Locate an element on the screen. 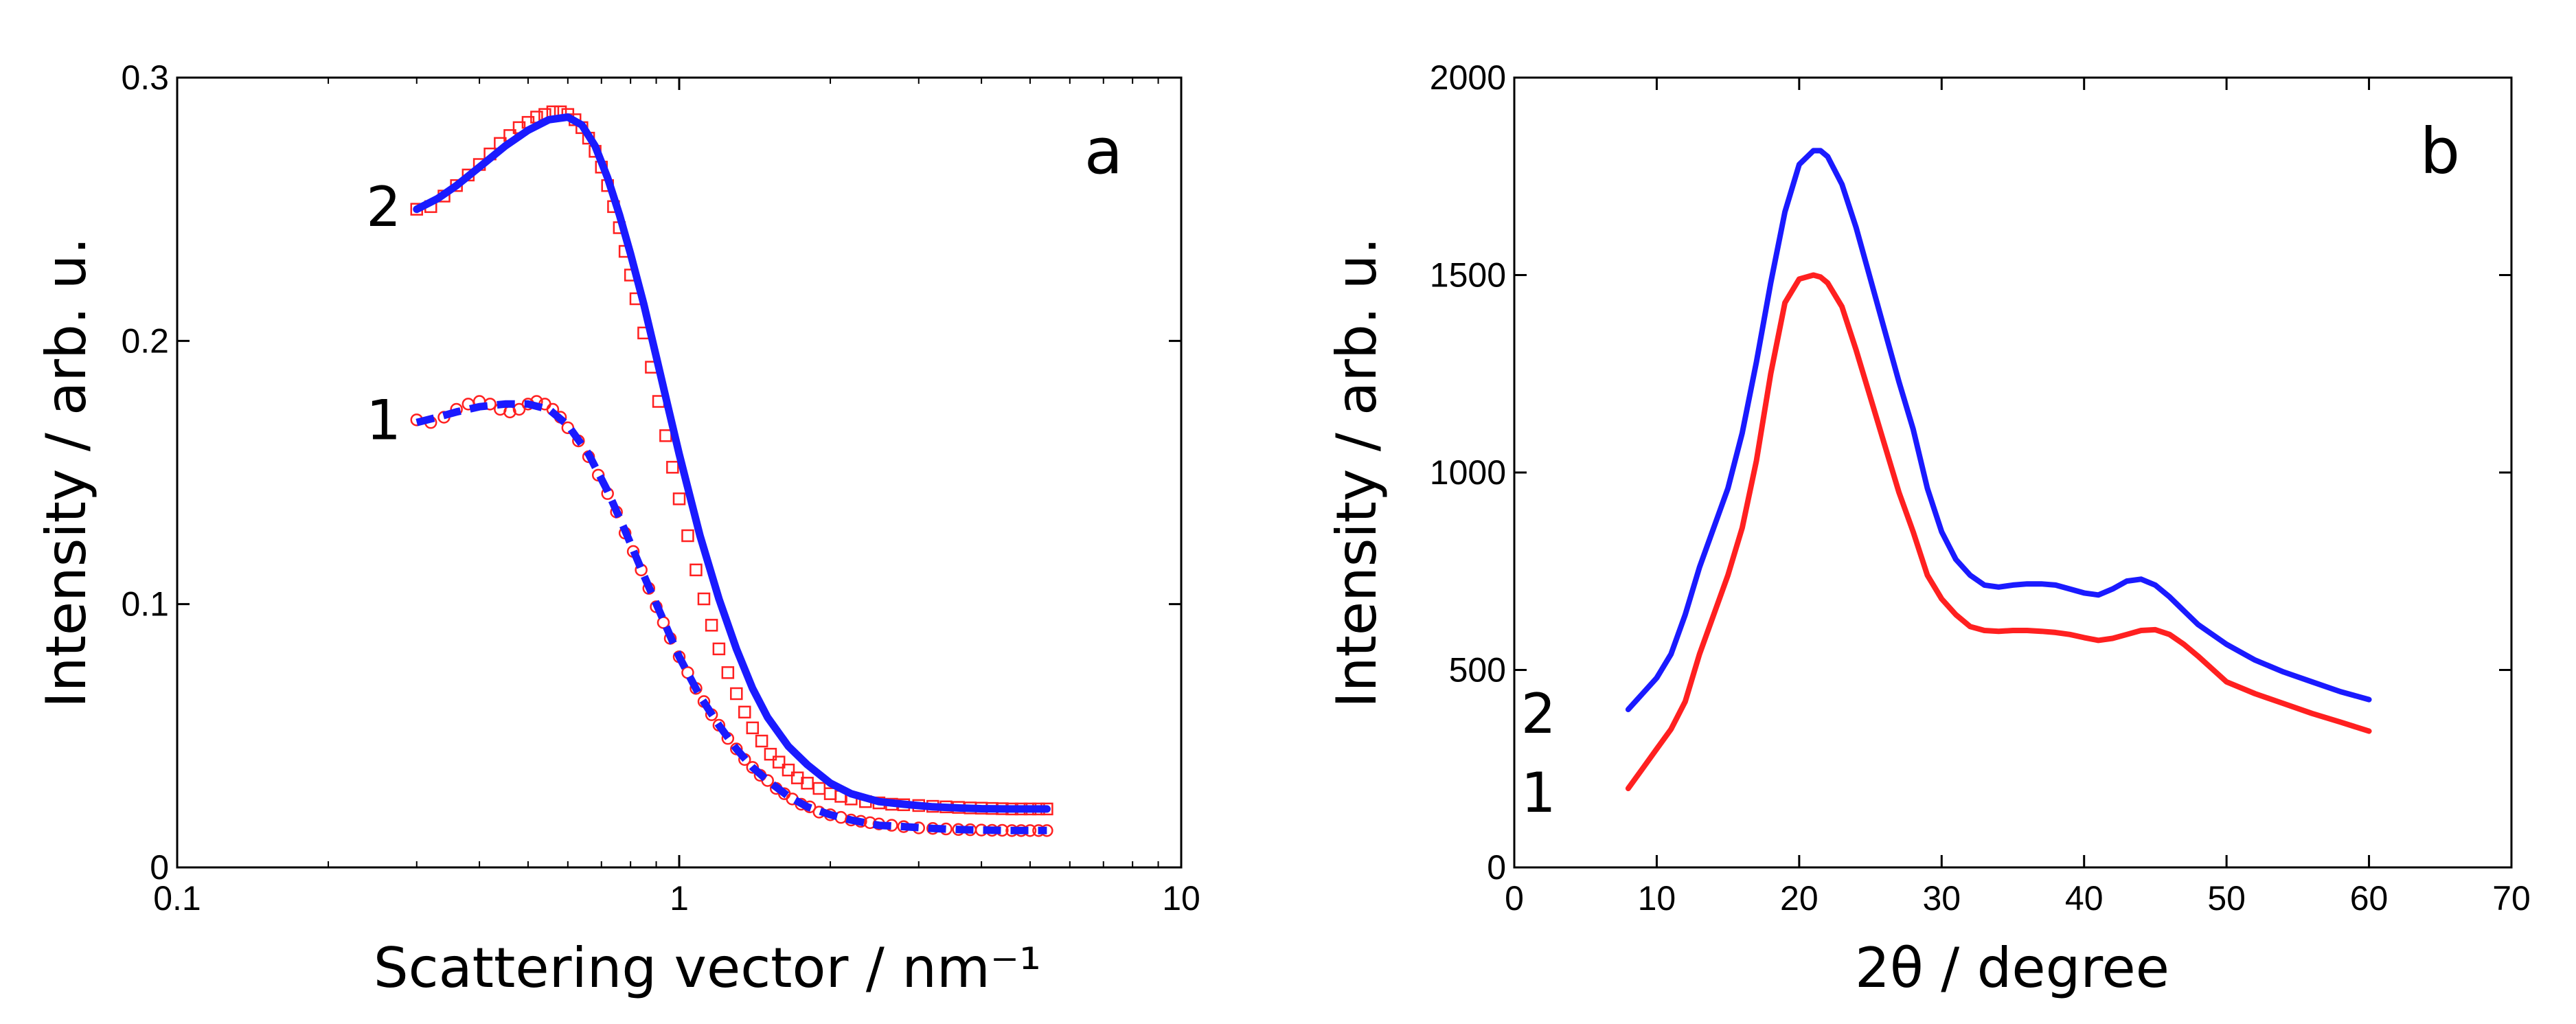 The height and width of the screenshot is (1024, 2576). x-tick-label: 70 is located at coordinates (2511, 898).